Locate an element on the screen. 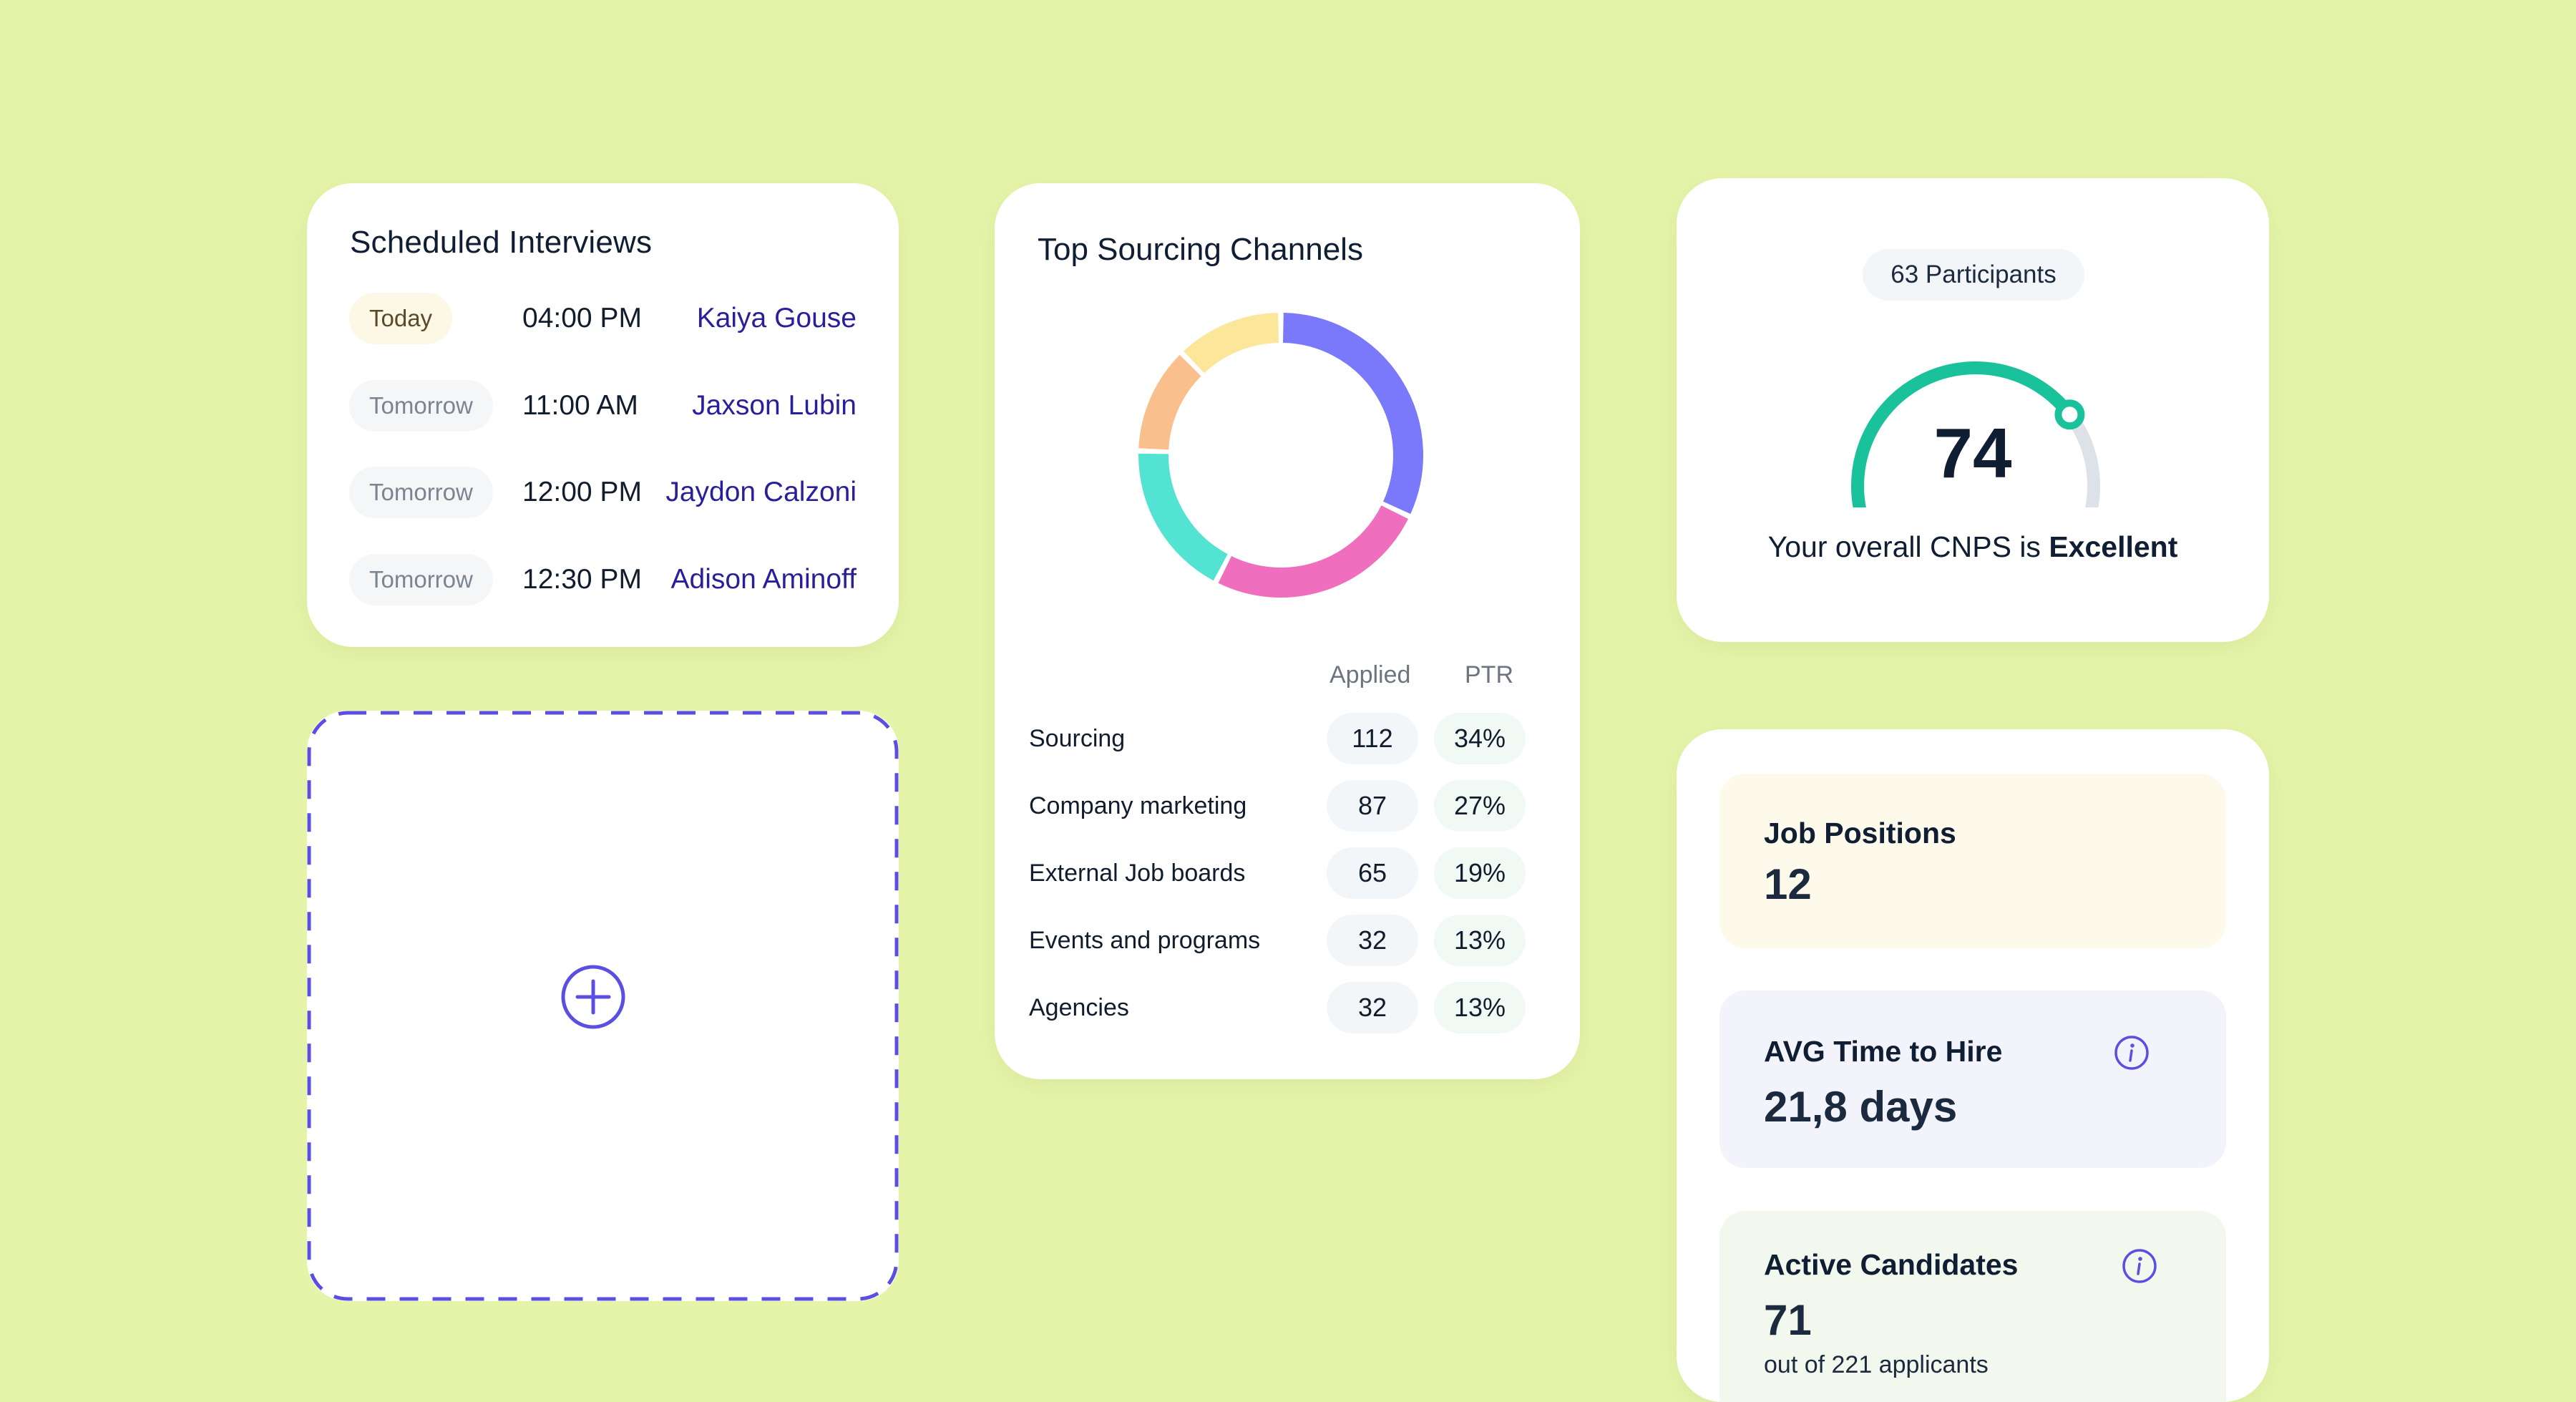 The height and width of the screenshot is (1402, 2576). channel-row: External Job boards 65 19% is located at coordinates (1287, 874).